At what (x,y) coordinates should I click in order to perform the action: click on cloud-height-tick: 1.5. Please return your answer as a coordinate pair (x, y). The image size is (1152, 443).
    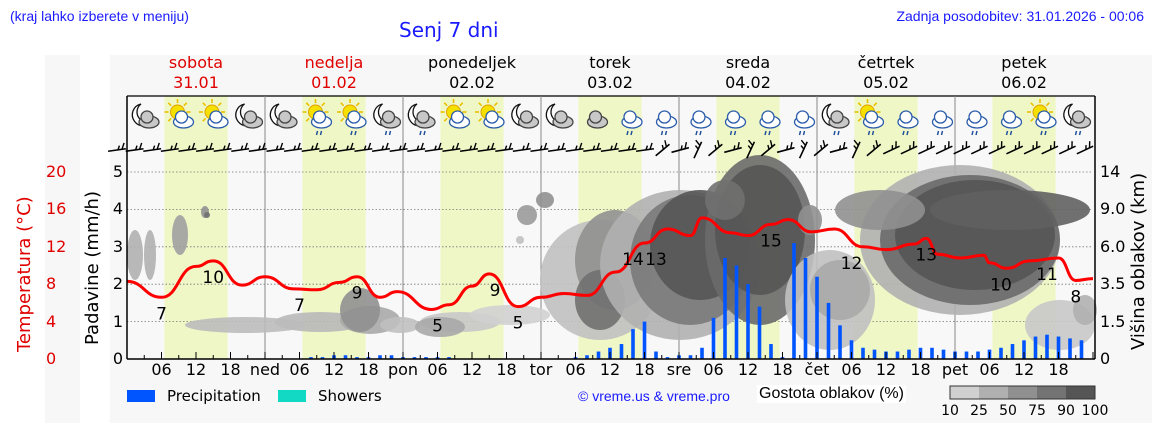
    Looking at the image, I should click on (1113, 321).